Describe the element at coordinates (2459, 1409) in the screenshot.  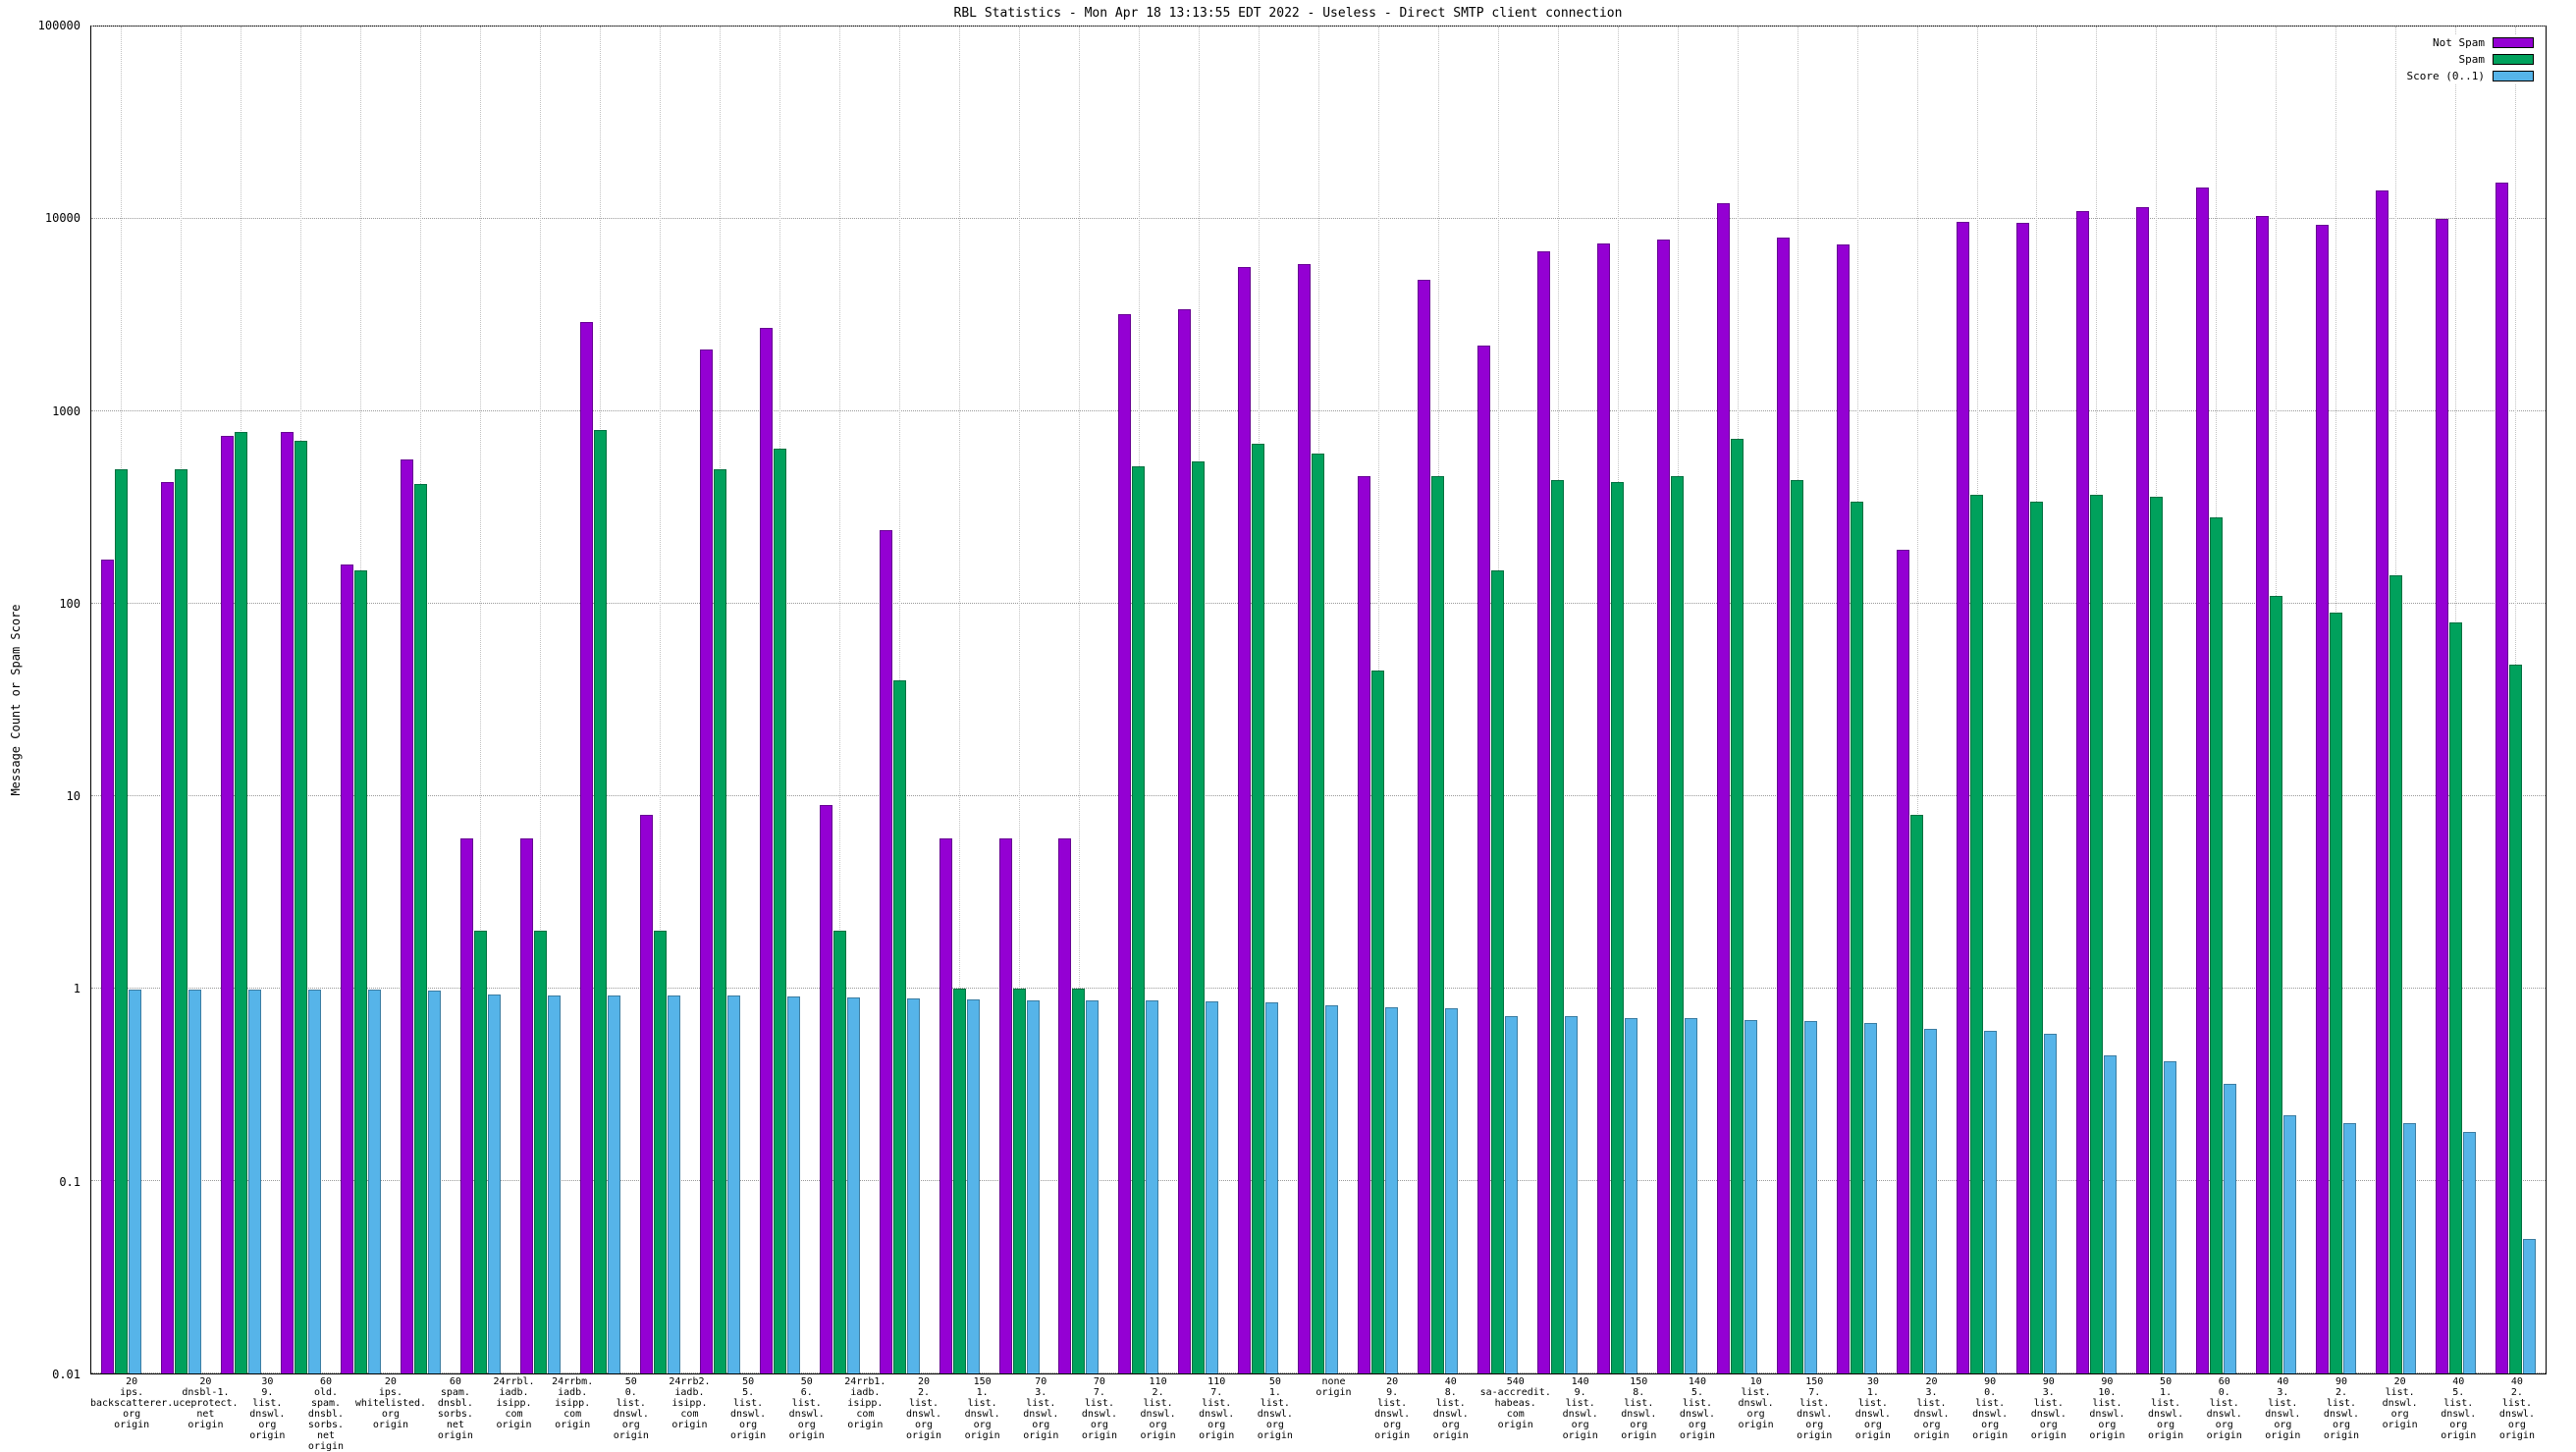
I see `x-tick-label: 40 5. list. dnswl. org origin` at that location.